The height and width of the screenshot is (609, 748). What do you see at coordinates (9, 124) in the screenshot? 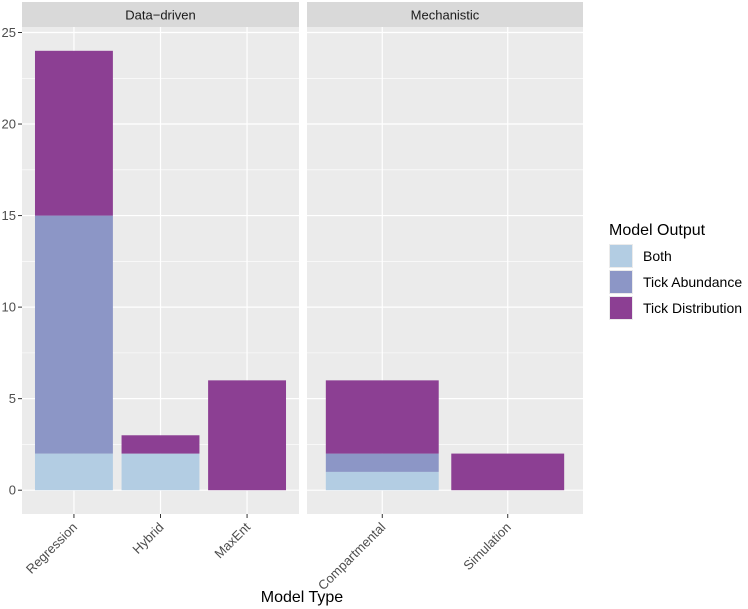
I see `y-tick-label: 20` at bounding box center [9, 124].